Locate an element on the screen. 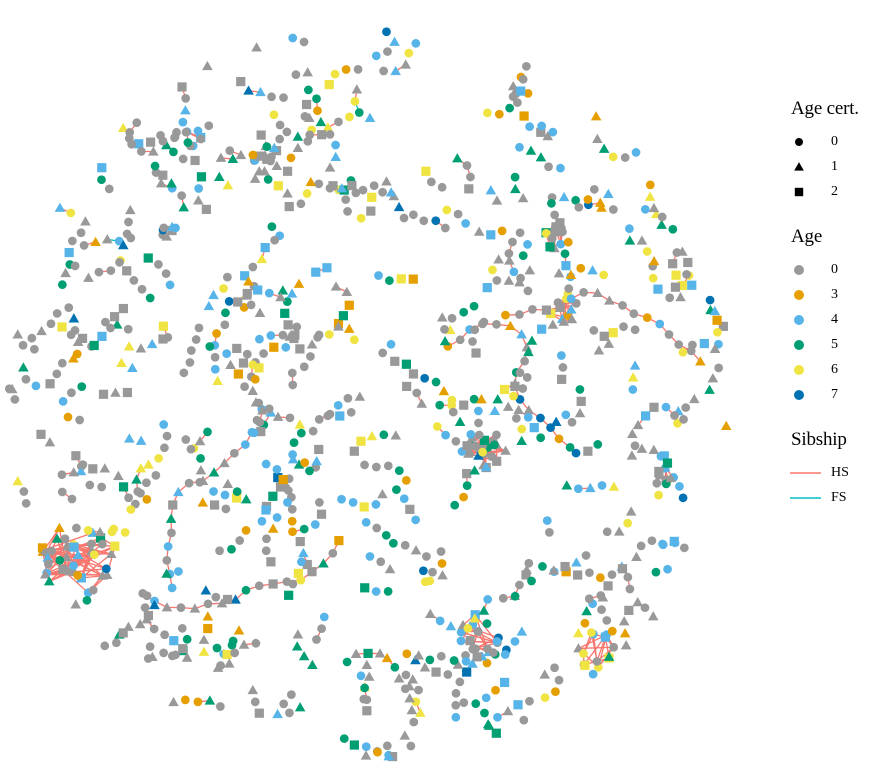 The width and height of the screenshot is (869, 782). legend-sibship-fs-label: FS is located at coordinates (839, 497).